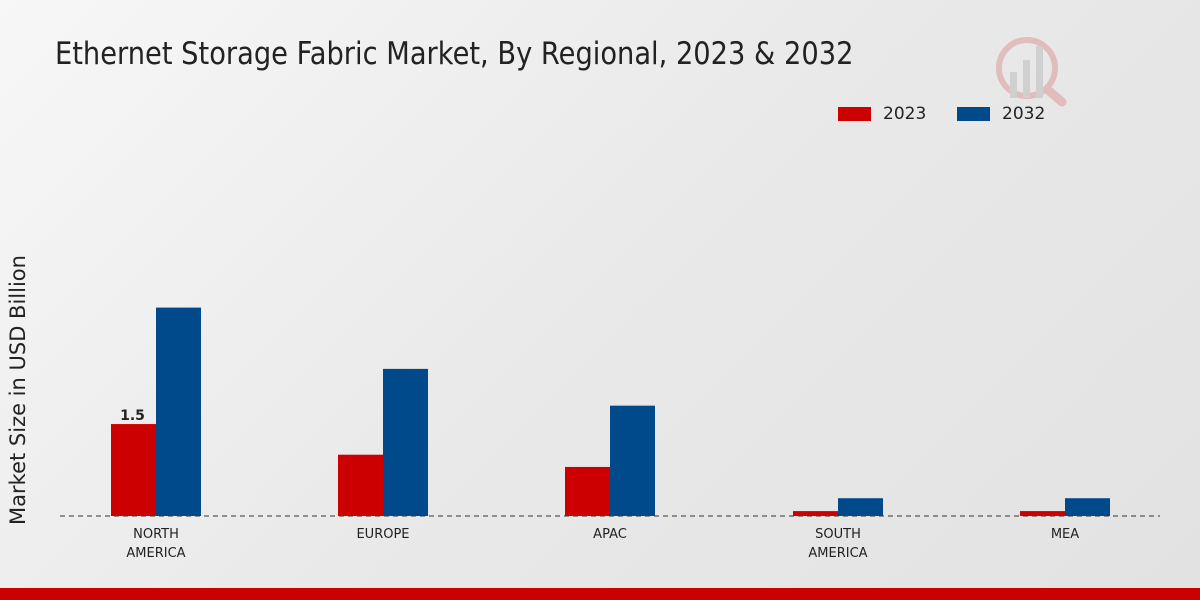 Image resolution: width=1200 pixels, height=600 pixels. What do you see at coordinates (1031, 72) in the screenshot?
I see `logo-watermark` at bounding box center [1031, 72].